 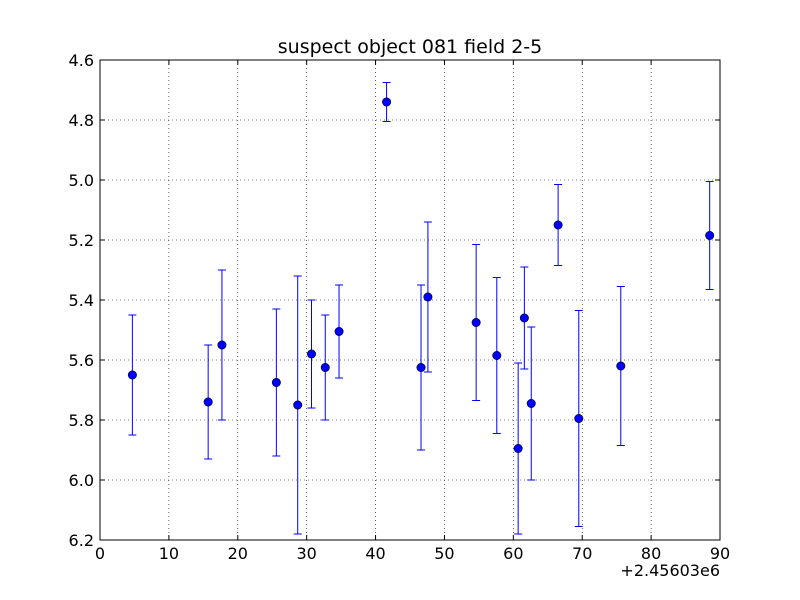 What do you see at coordinates (81, 480) in the screenshot?
I see `y-tick-label: 6.0` at bounding box center [81, 480].